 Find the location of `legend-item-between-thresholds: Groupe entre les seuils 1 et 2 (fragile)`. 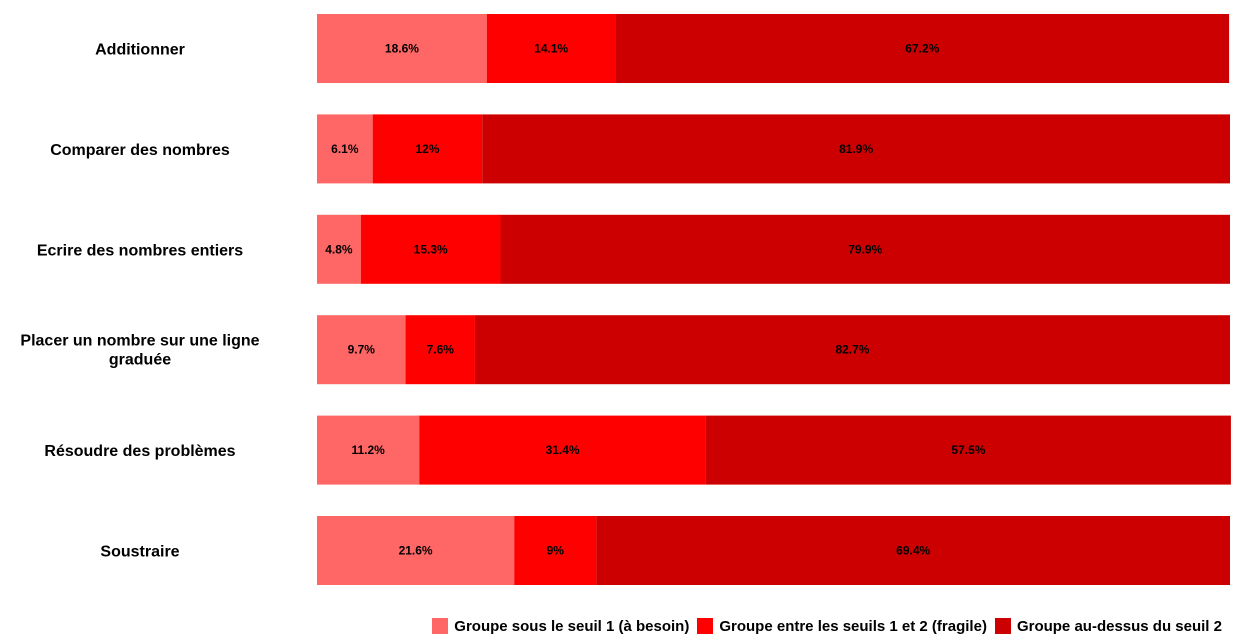

legend-item-between-thresholds: Groupe entre les seuils 1 et 2 (fragile) is located at coordinates (842, 626).